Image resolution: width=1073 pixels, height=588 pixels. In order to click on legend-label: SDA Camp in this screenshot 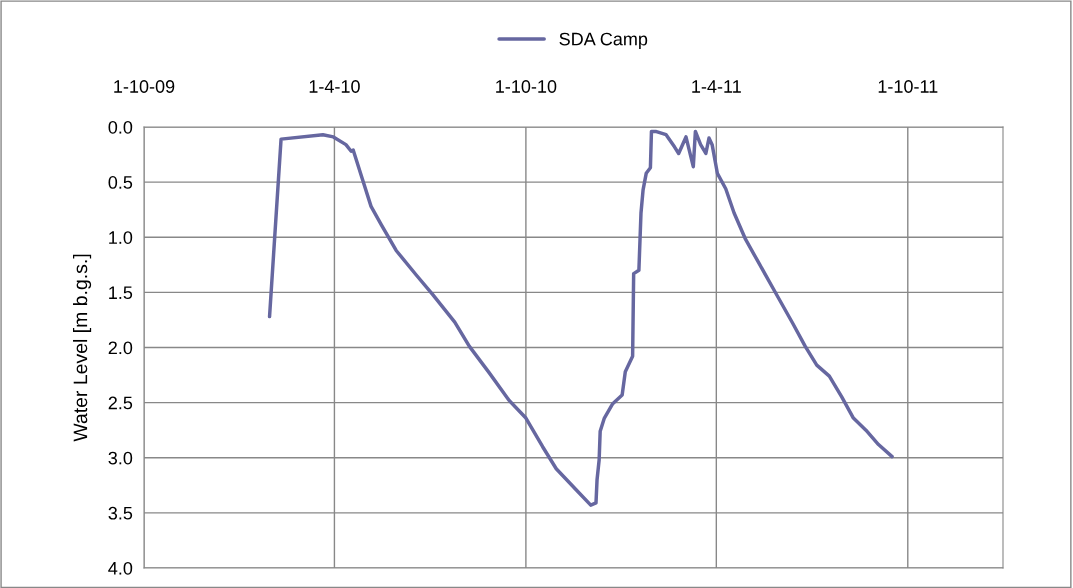, I will do `click(603, 41)`.